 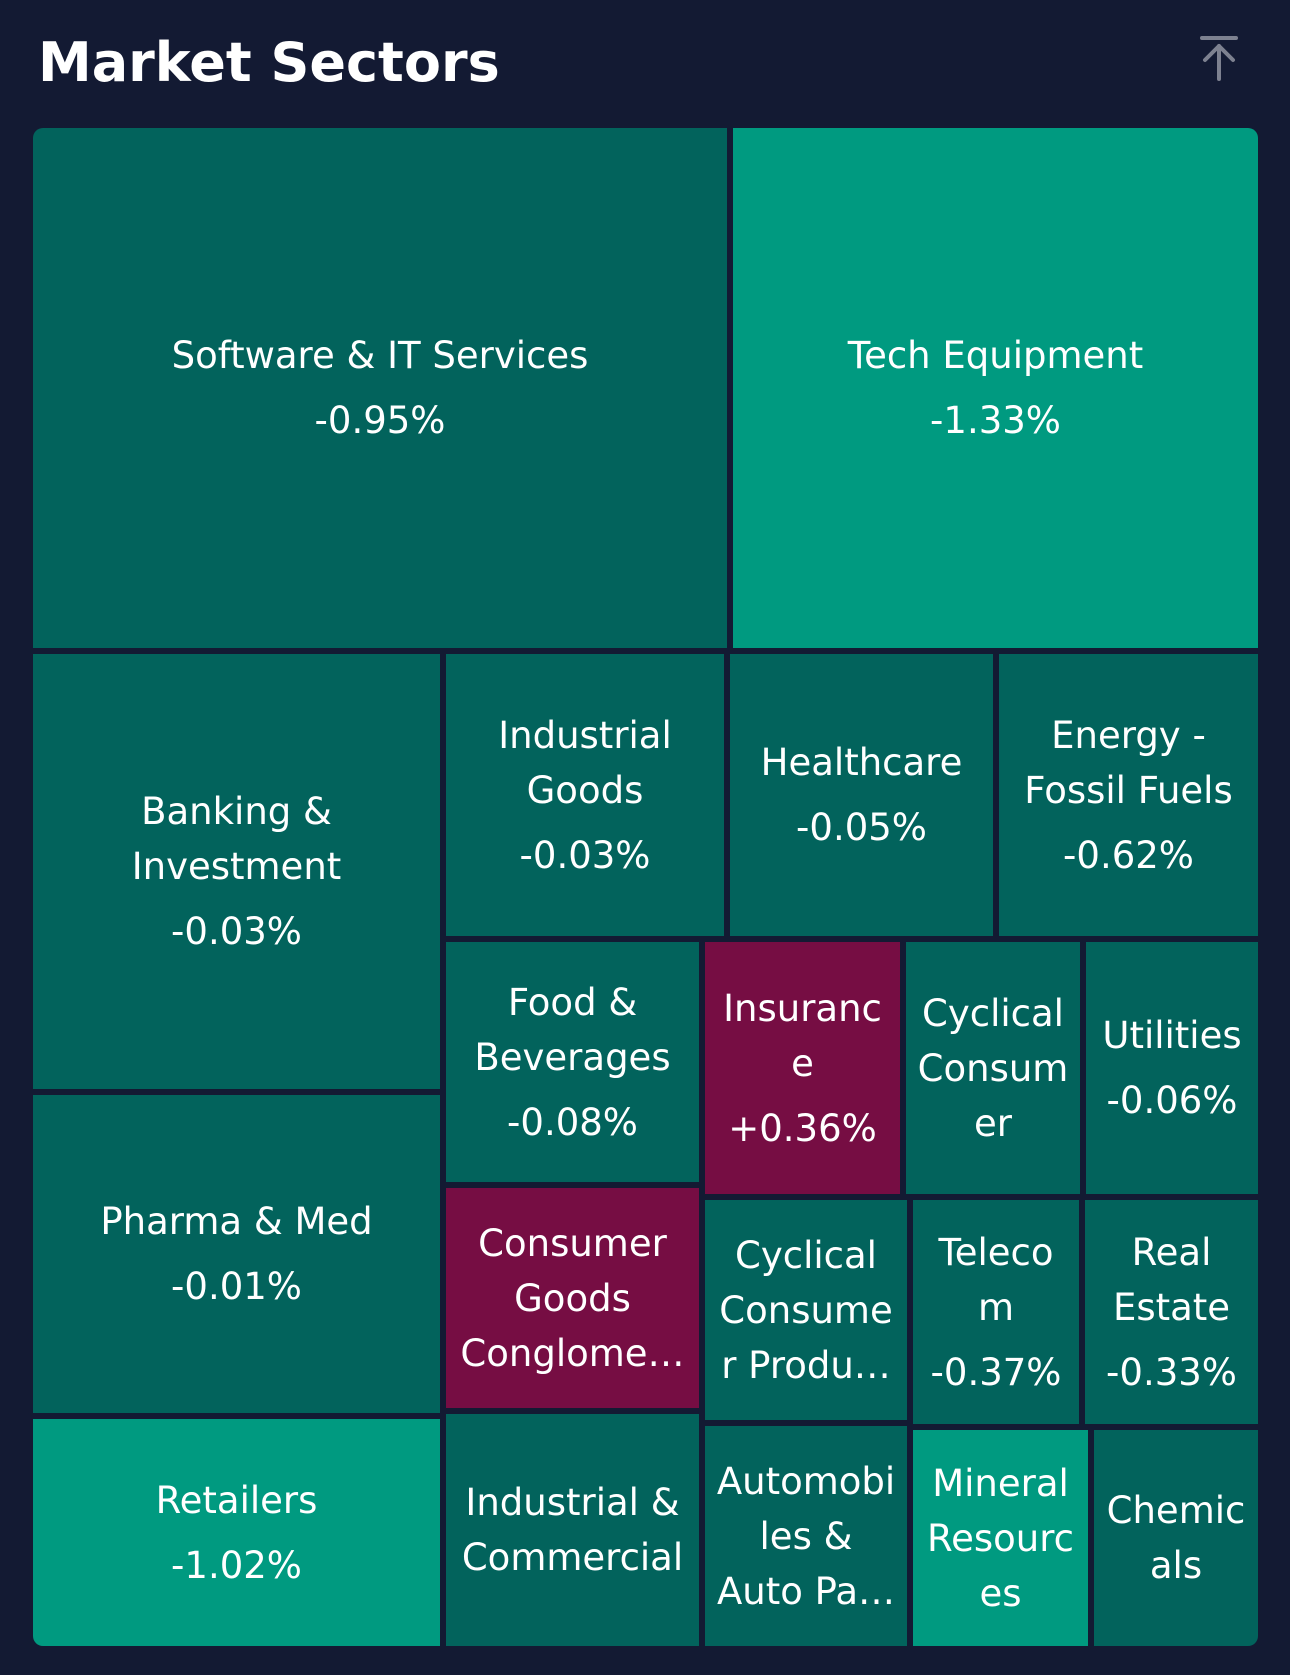 I want to click on sector-name: Pharma & Med, so click(x=236, y=1221).